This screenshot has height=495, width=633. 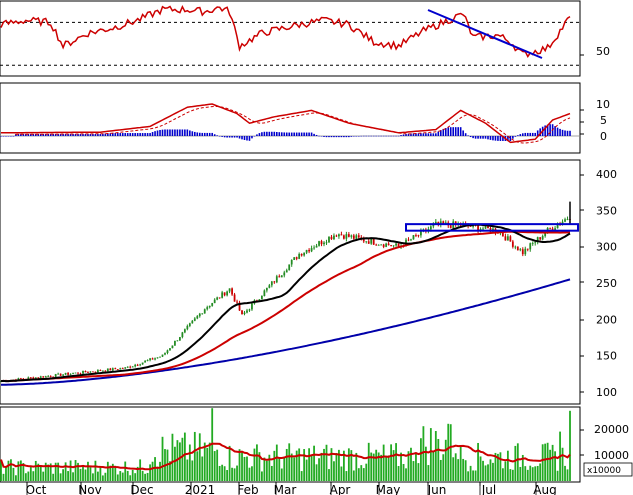 I want to click on month-label: Jun, so click(x=437, y=489).